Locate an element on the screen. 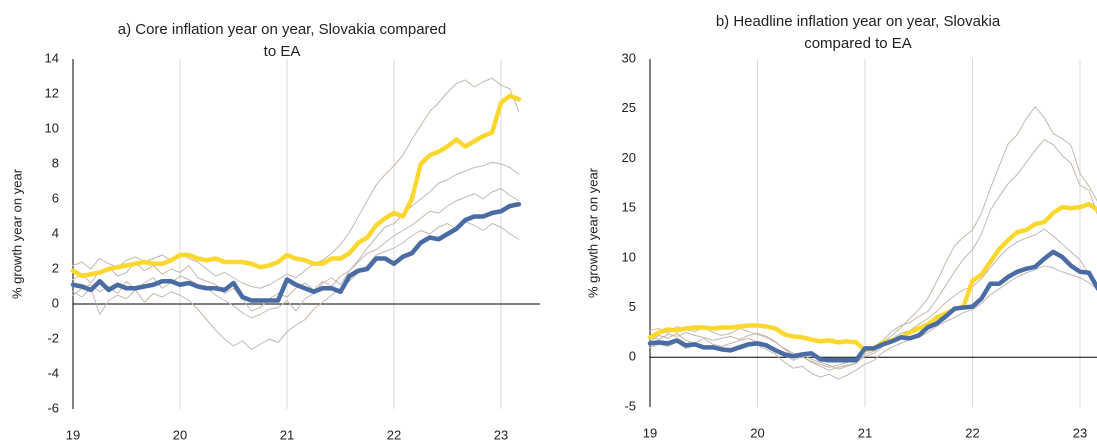  chart-title: compared to EA is located at coordinates (858, 43).